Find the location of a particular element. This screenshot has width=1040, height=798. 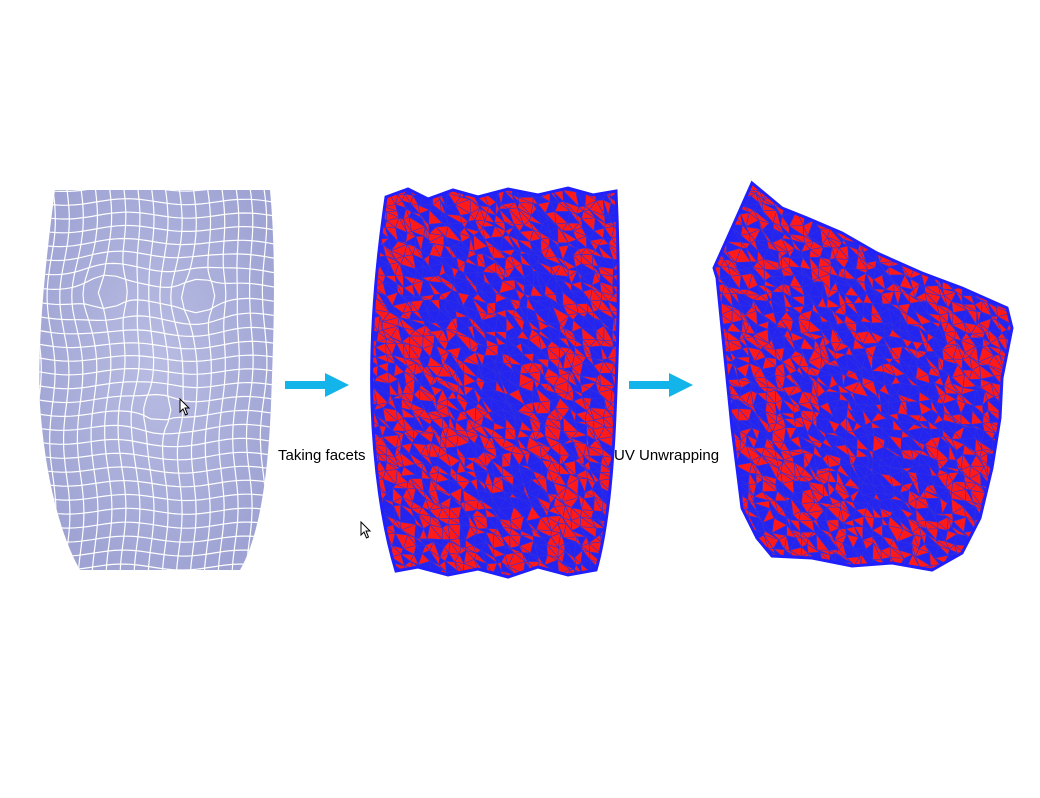

step-label-uv-unwrapping: UV Unwrapping is located at coordinates (667, 455).